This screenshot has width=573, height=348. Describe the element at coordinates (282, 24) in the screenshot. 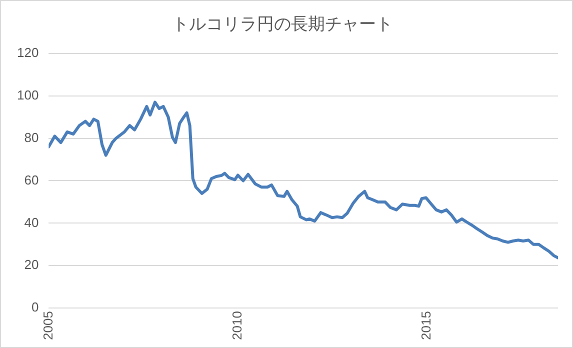

I see `chart-title: トルコリラ円の長期チャート` at that location.